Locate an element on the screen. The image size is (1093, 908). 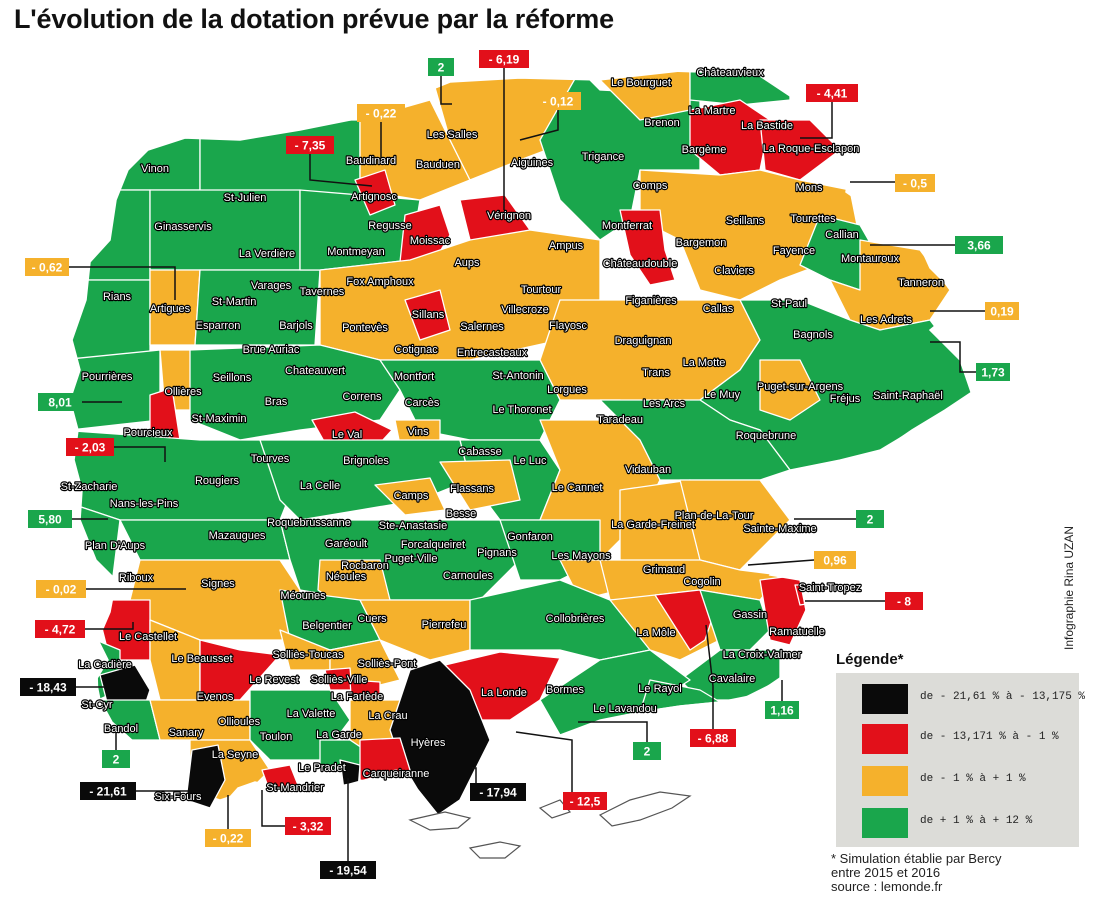
commune-label: Vinon is located at coordinates (155, 169).